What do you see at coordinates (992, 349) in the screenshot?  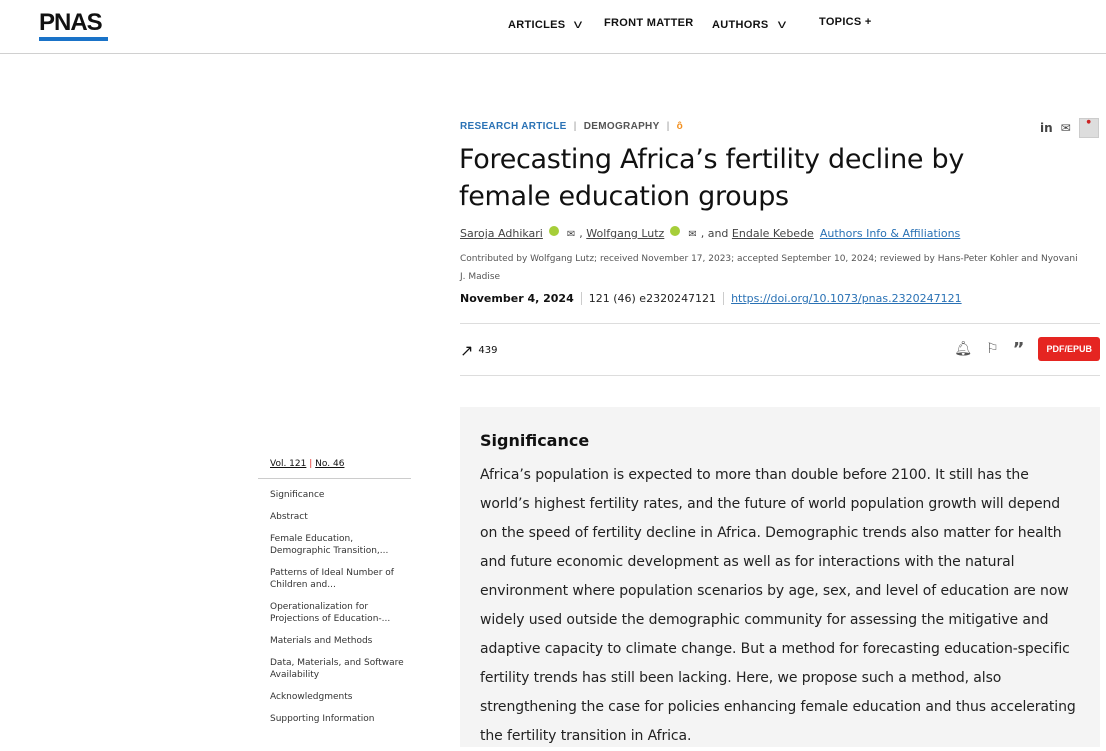 I see `bookmark-icon: ⚐` at bounding box center [992, 349].